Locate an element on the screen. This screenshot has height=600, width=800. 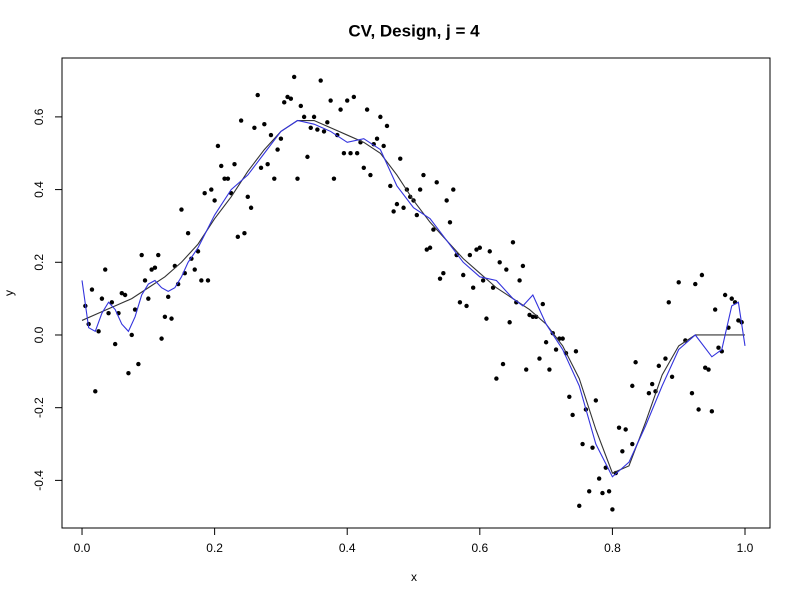
x-tick-label: 1.0 is located at coordinates (745, 548).